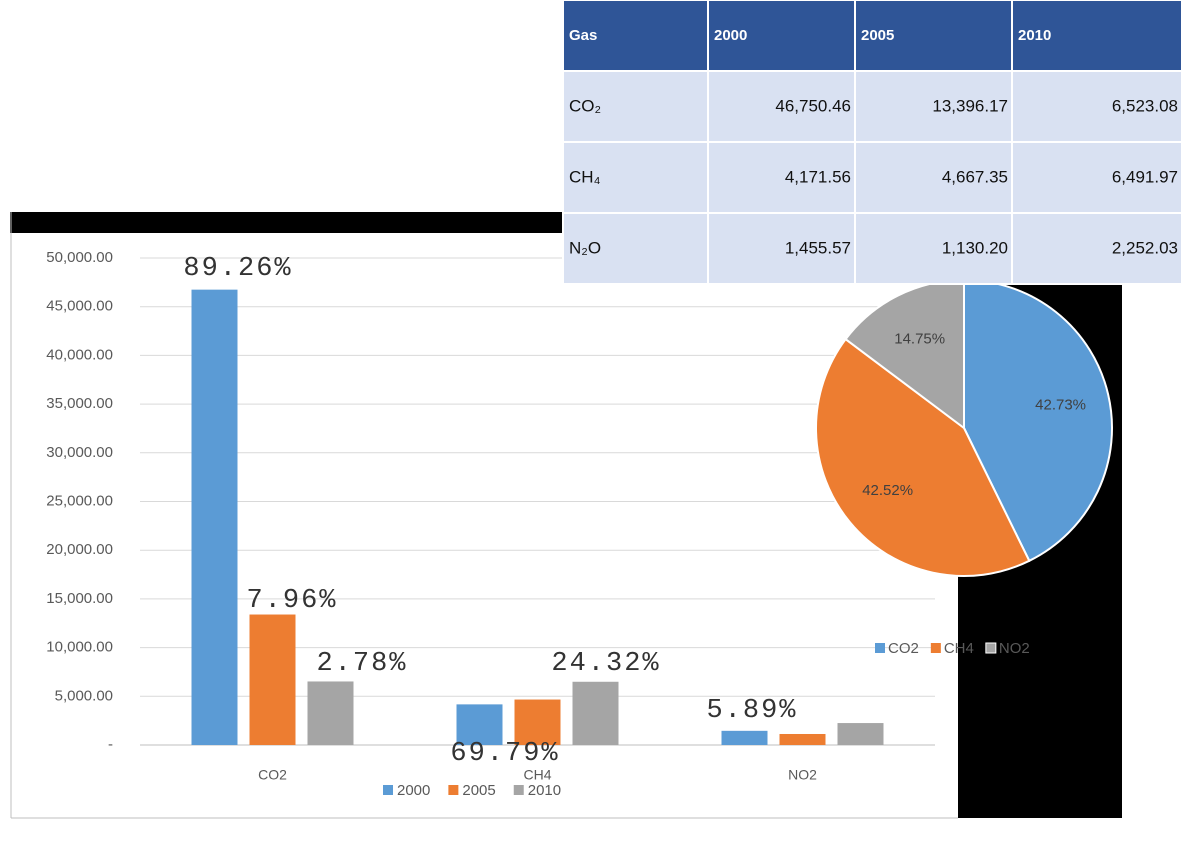 The width and height of the screenshot is (1182, 848). What do you see at coordinates (813, 105) in the screenshot?
I see `table-cell-text: 46,750.46` at bounding box center [813, 105].